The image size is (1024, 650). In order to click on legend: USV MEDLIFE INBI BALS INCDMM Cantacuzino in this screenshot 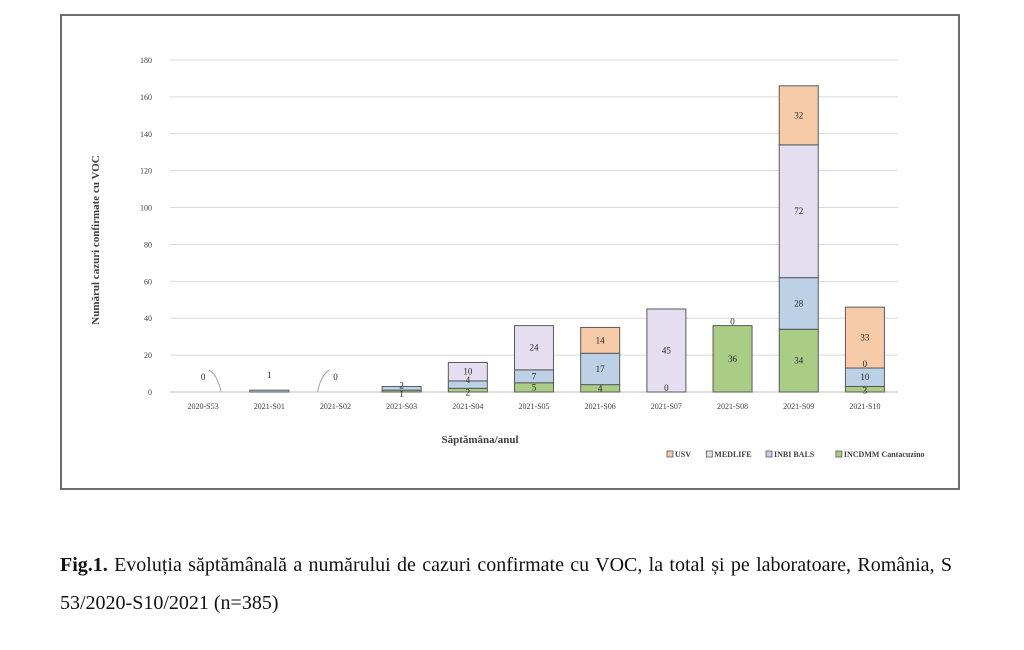, I will do `click(795, 454)`.